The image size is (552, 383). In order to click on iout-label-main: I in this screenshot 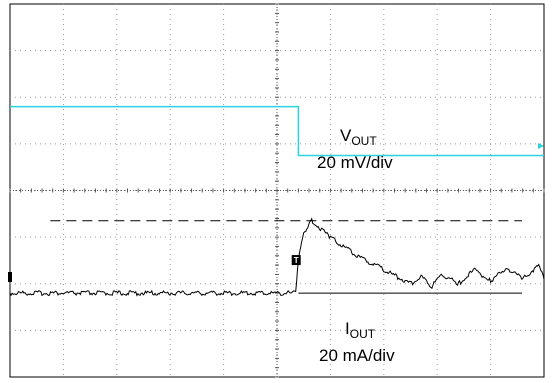, I will do `click(347, 328)`.